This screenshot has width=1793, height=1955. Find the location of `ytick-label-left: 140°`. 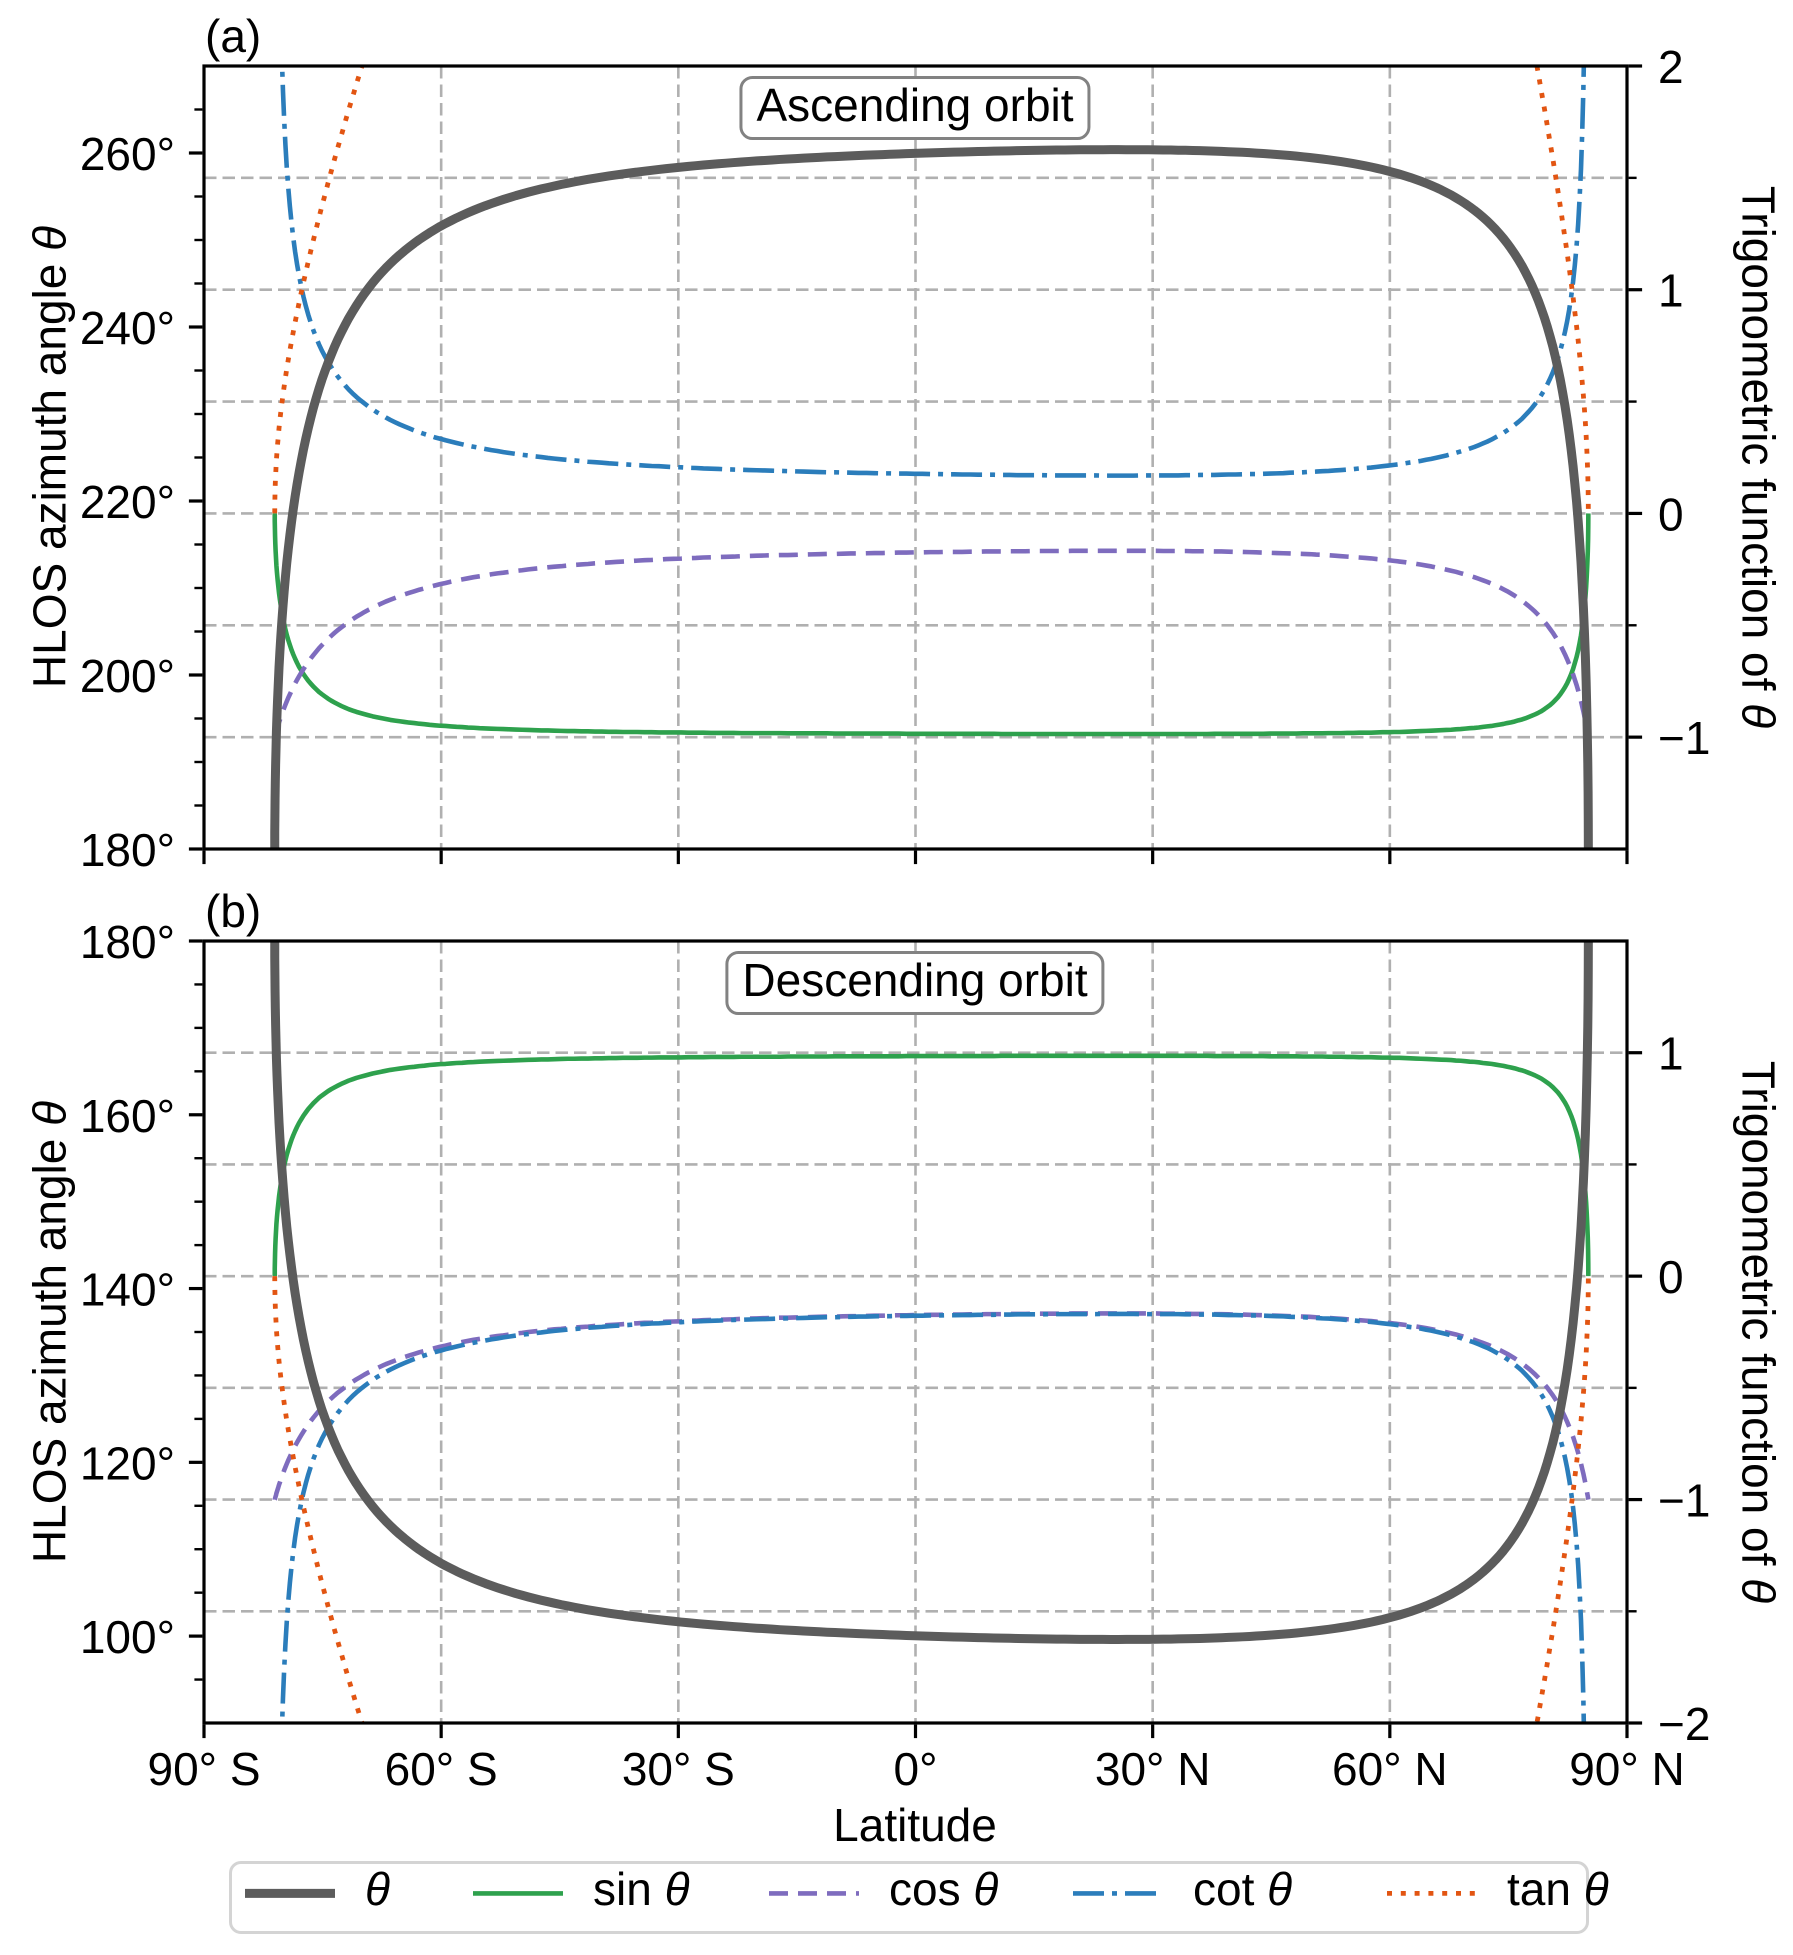

ytick-label-left: 140° is located at coordinates (127, 1290).